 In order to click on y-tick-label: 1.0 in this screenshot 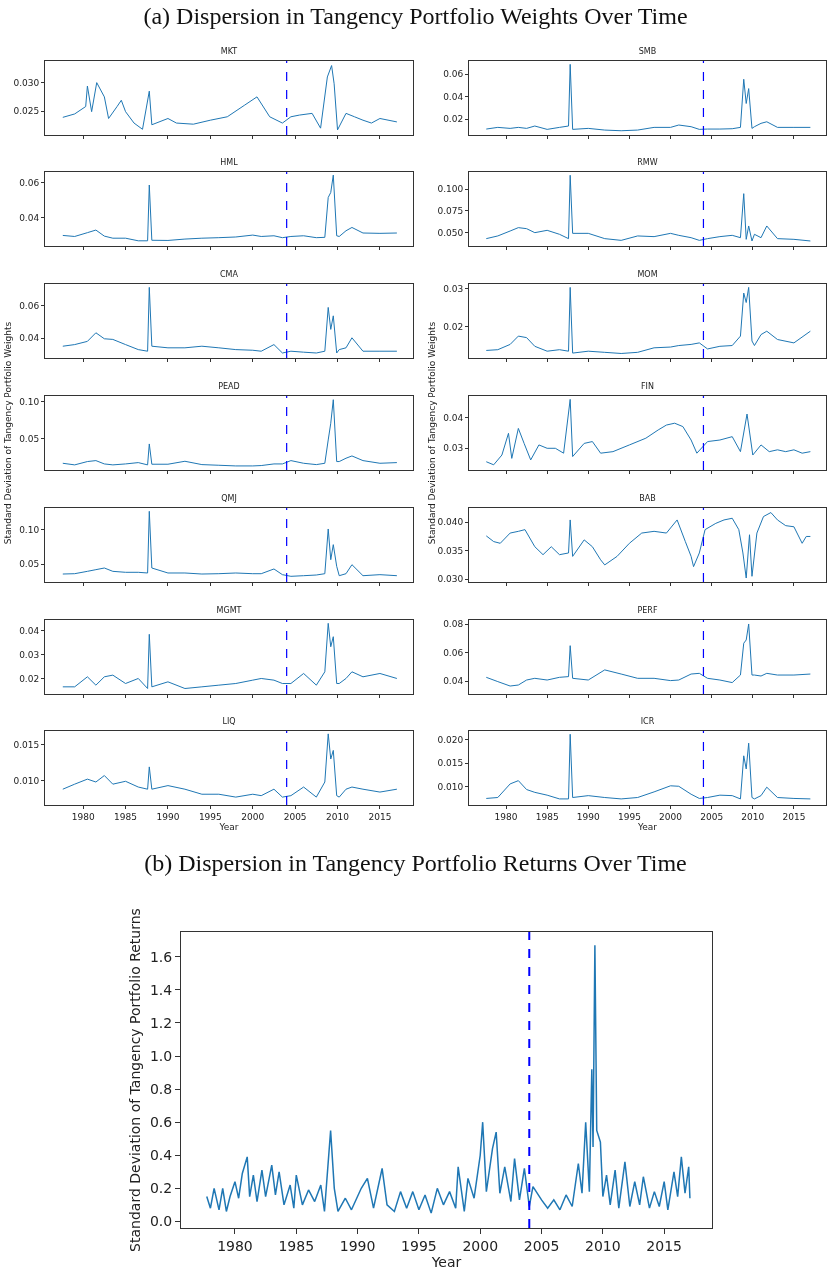, I will do `click(161, 1055)`.